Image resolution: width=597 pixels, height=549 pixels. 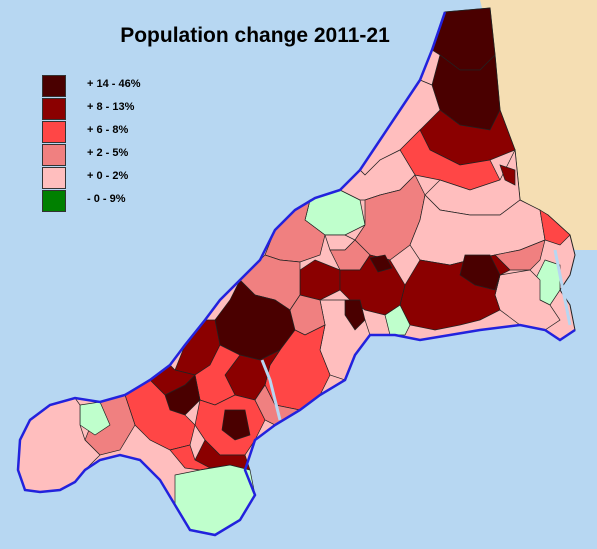 I want to click on river-tamar, so click(x=562, y=287).